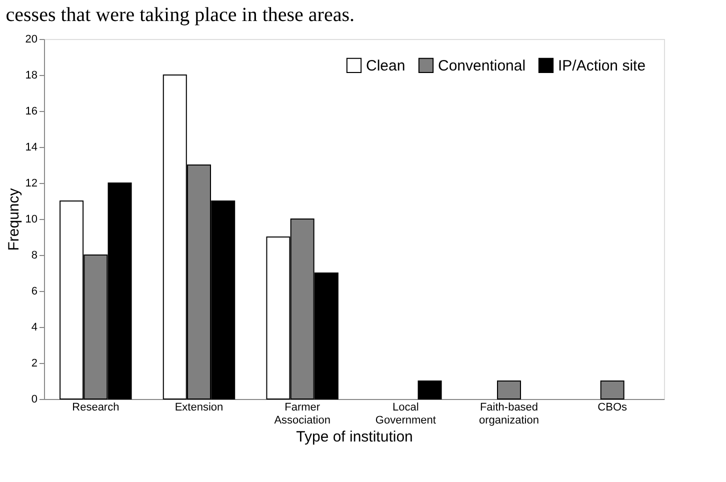  I want to click on x-tick-label: Research, so click(96, 408).